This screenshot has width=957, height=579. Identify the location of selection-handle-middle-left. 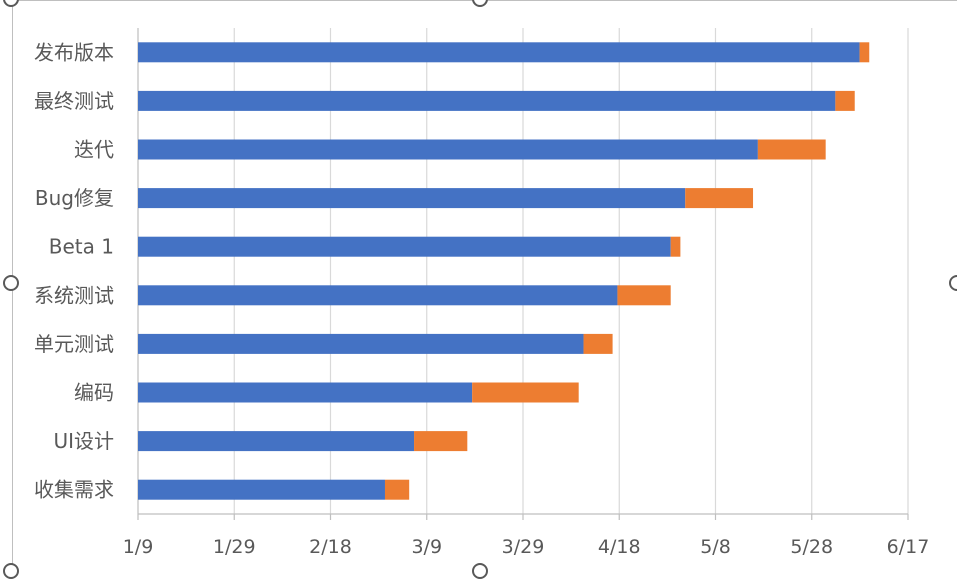
(11, 283).